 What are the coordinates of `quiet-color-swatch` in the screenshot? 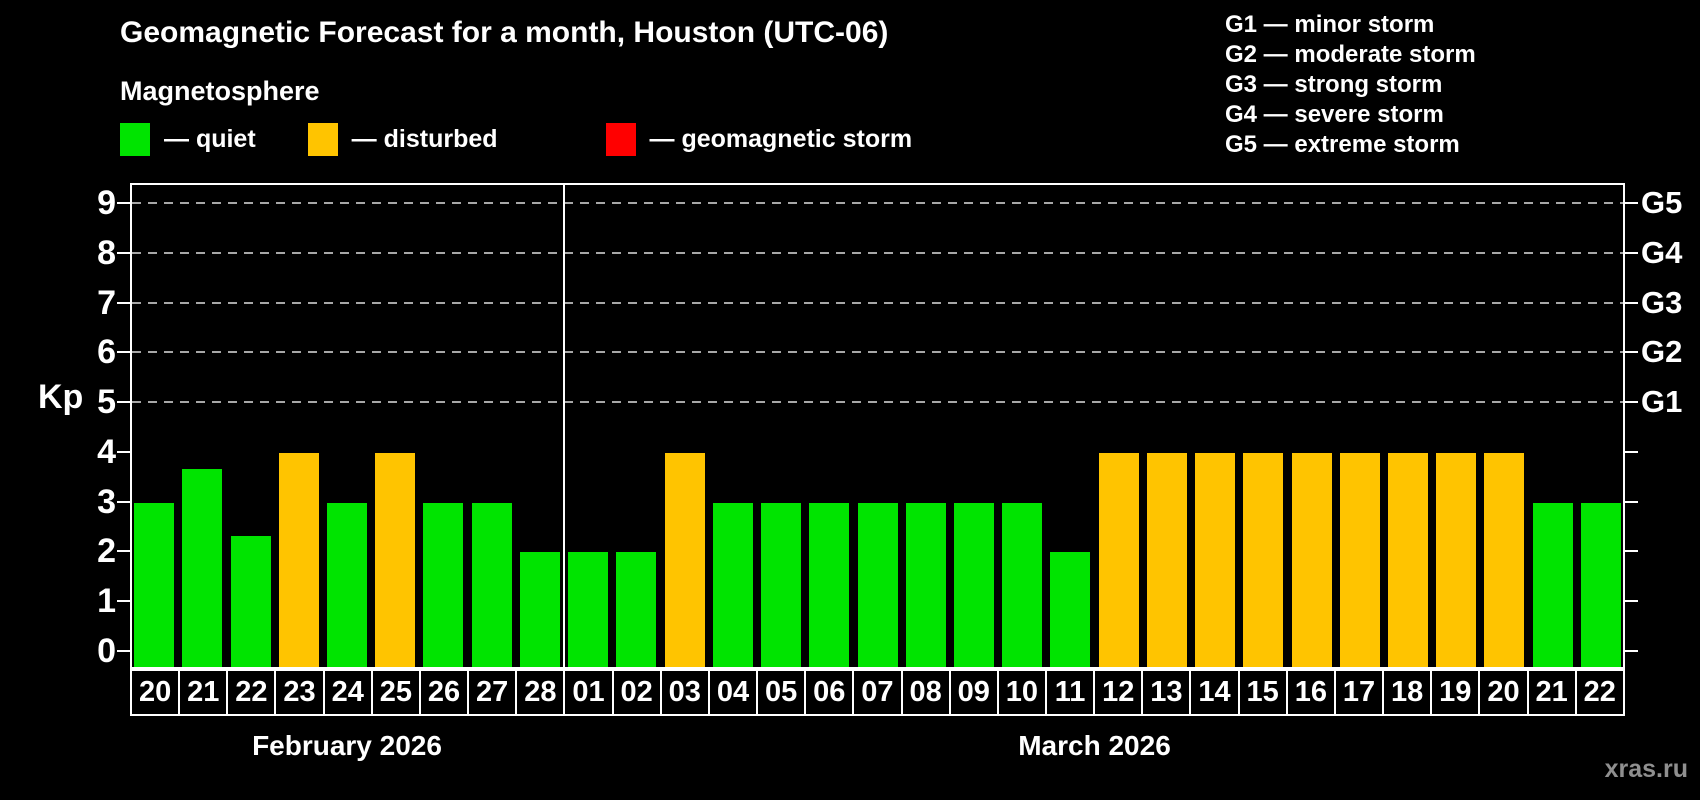 It's located at (135, 139).